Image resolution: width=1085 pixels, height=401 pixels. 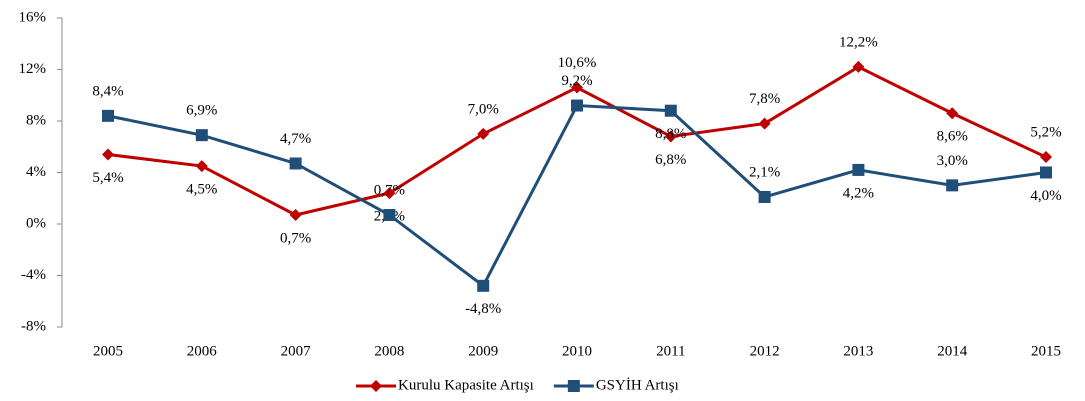 What do you see at coordinates (33, 17) in the screenshot?
I see `y-tick-label: 16%` at bounding box center [33, 17].